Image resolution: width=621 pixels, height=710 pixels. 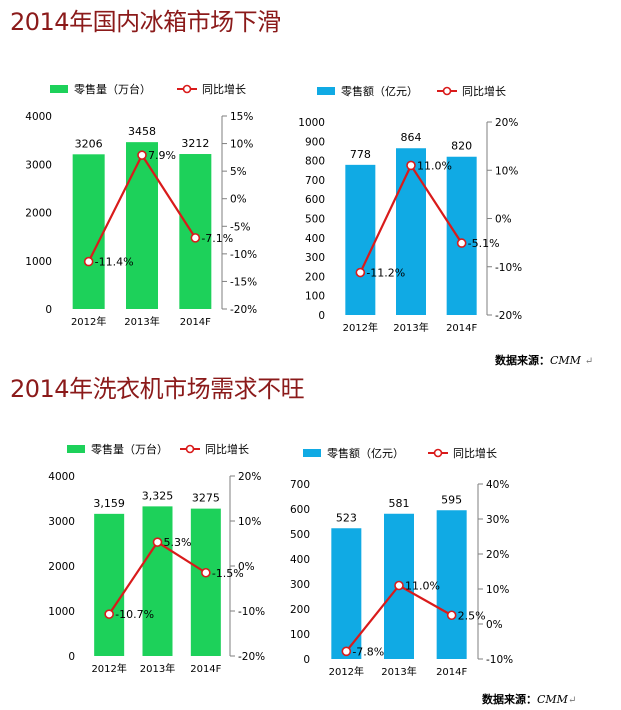 What do you see at coordinates (472, 615) in the screenshot?
I see `growth-value-label: 2.5%` at bounding box center [472, 615].